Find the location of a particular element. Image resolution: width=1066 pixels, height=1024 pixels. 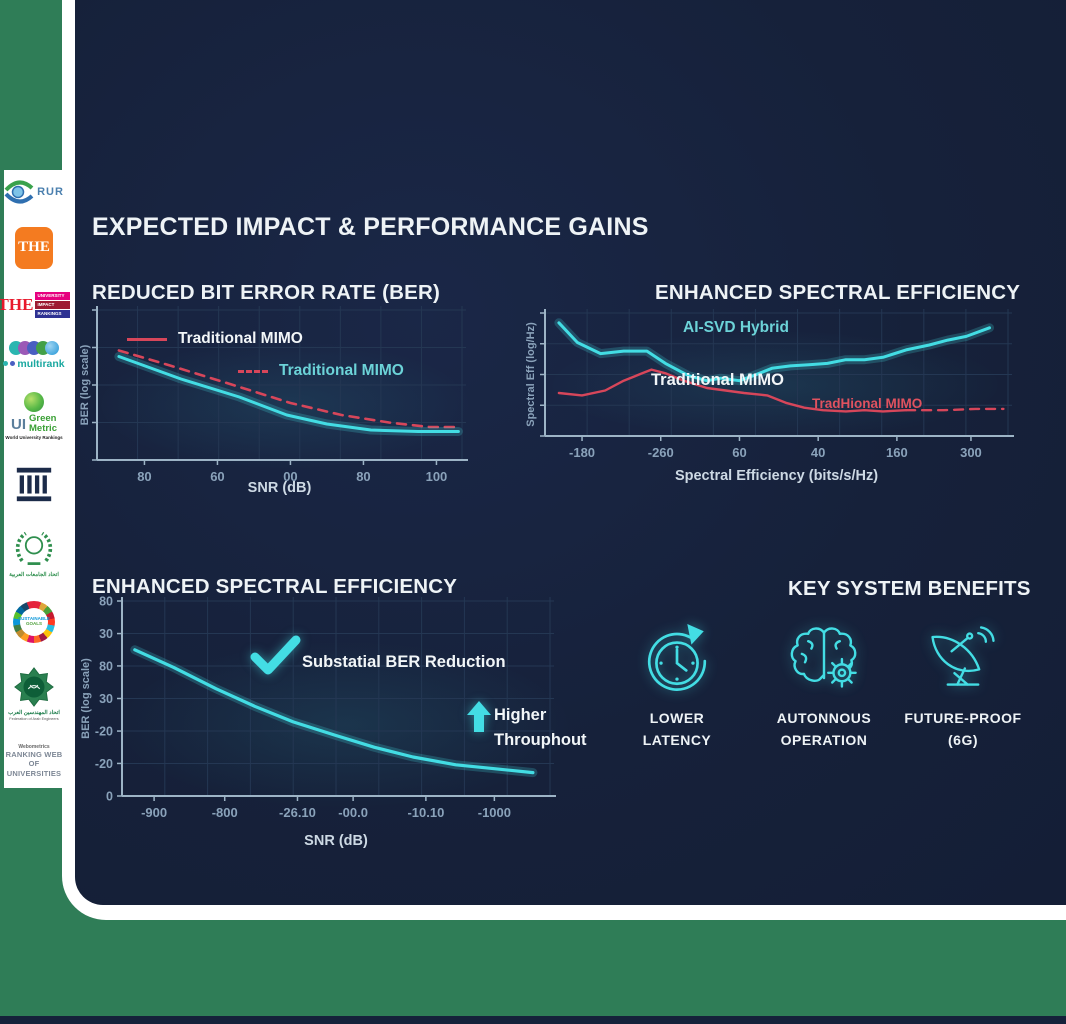

rankings-sidebar: RUR THE THE UNIVERSITY IMPACT RANKINGS is located at coordinates (35, 479).